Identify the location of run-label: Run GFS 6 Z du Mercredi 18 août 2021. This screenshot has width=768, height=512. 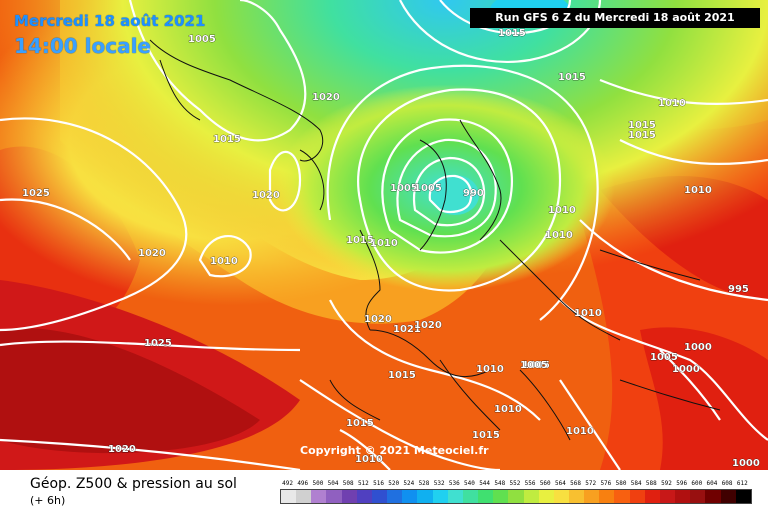
(615, 18).